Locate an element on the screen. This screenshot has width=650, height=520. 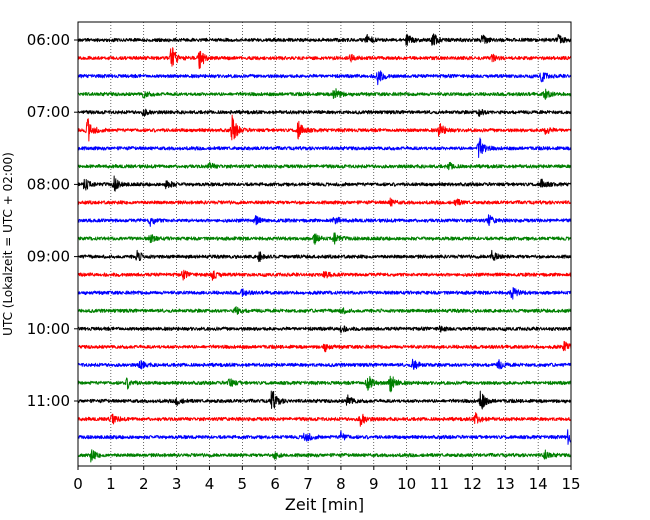
x-tick-label: 7 is located at coordinates (308, 484).